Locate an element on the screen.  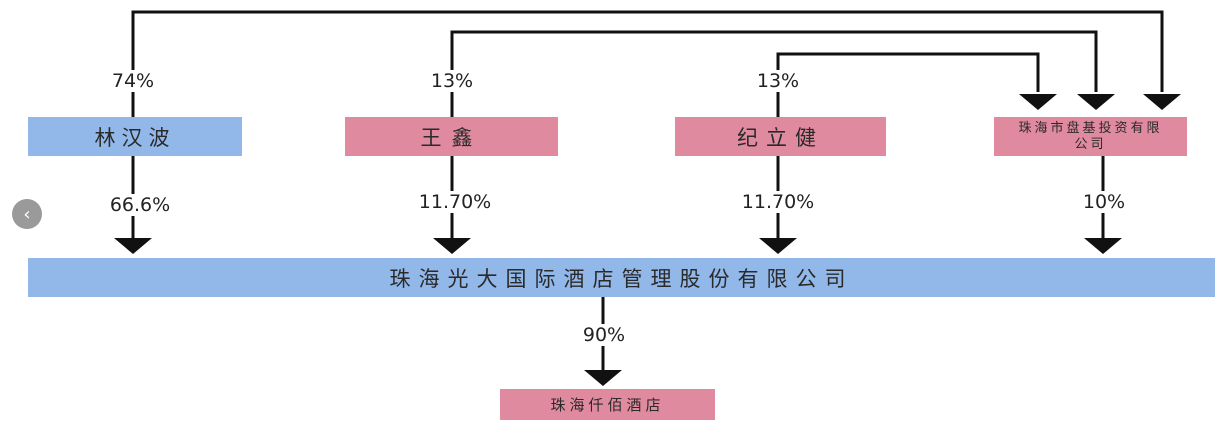
node-ji-lijian: 纪立健 is located at coordinates (780, 136).